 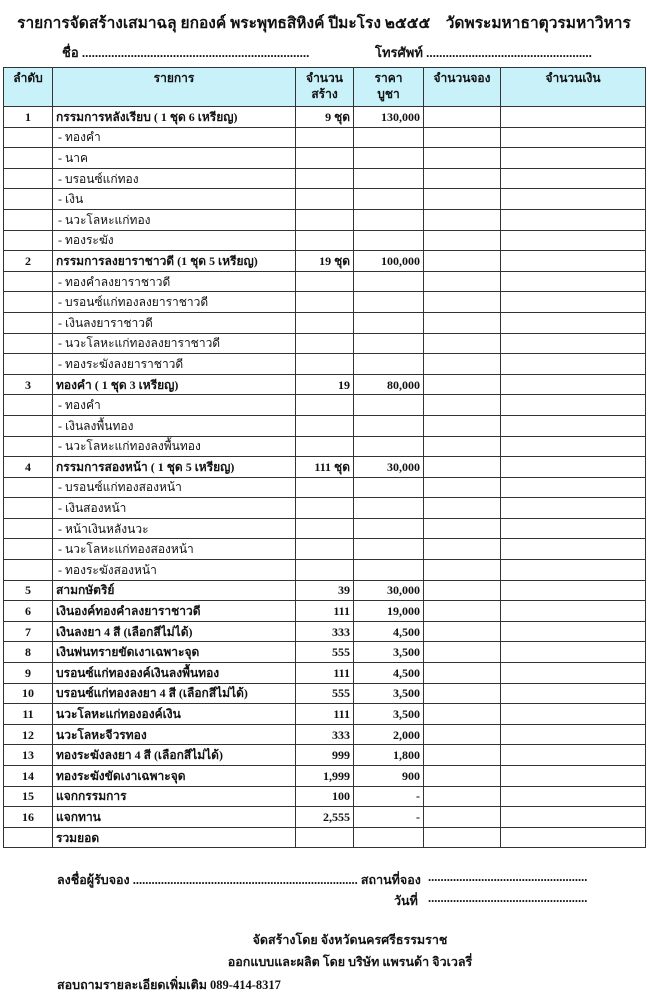 I want to click on row-quantity: 19 ชุด, so click(x=324, y=261).